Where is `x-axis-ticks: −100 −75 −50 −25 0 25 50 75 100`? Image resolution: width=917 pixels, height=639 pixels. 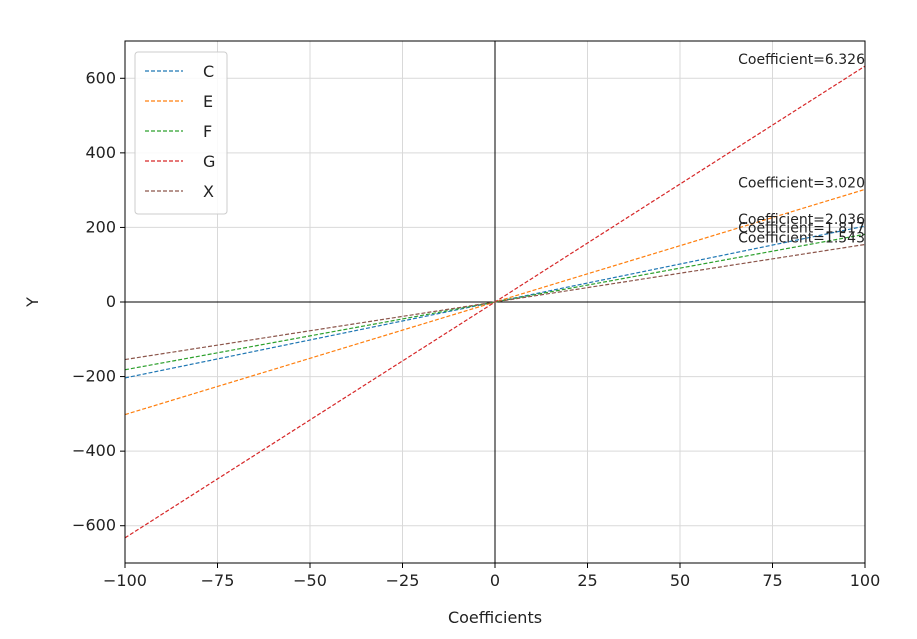
x-axis-ticks: −100 −75 −50 −25 0 25 50 75 100 is located at coordinates (491, 576).